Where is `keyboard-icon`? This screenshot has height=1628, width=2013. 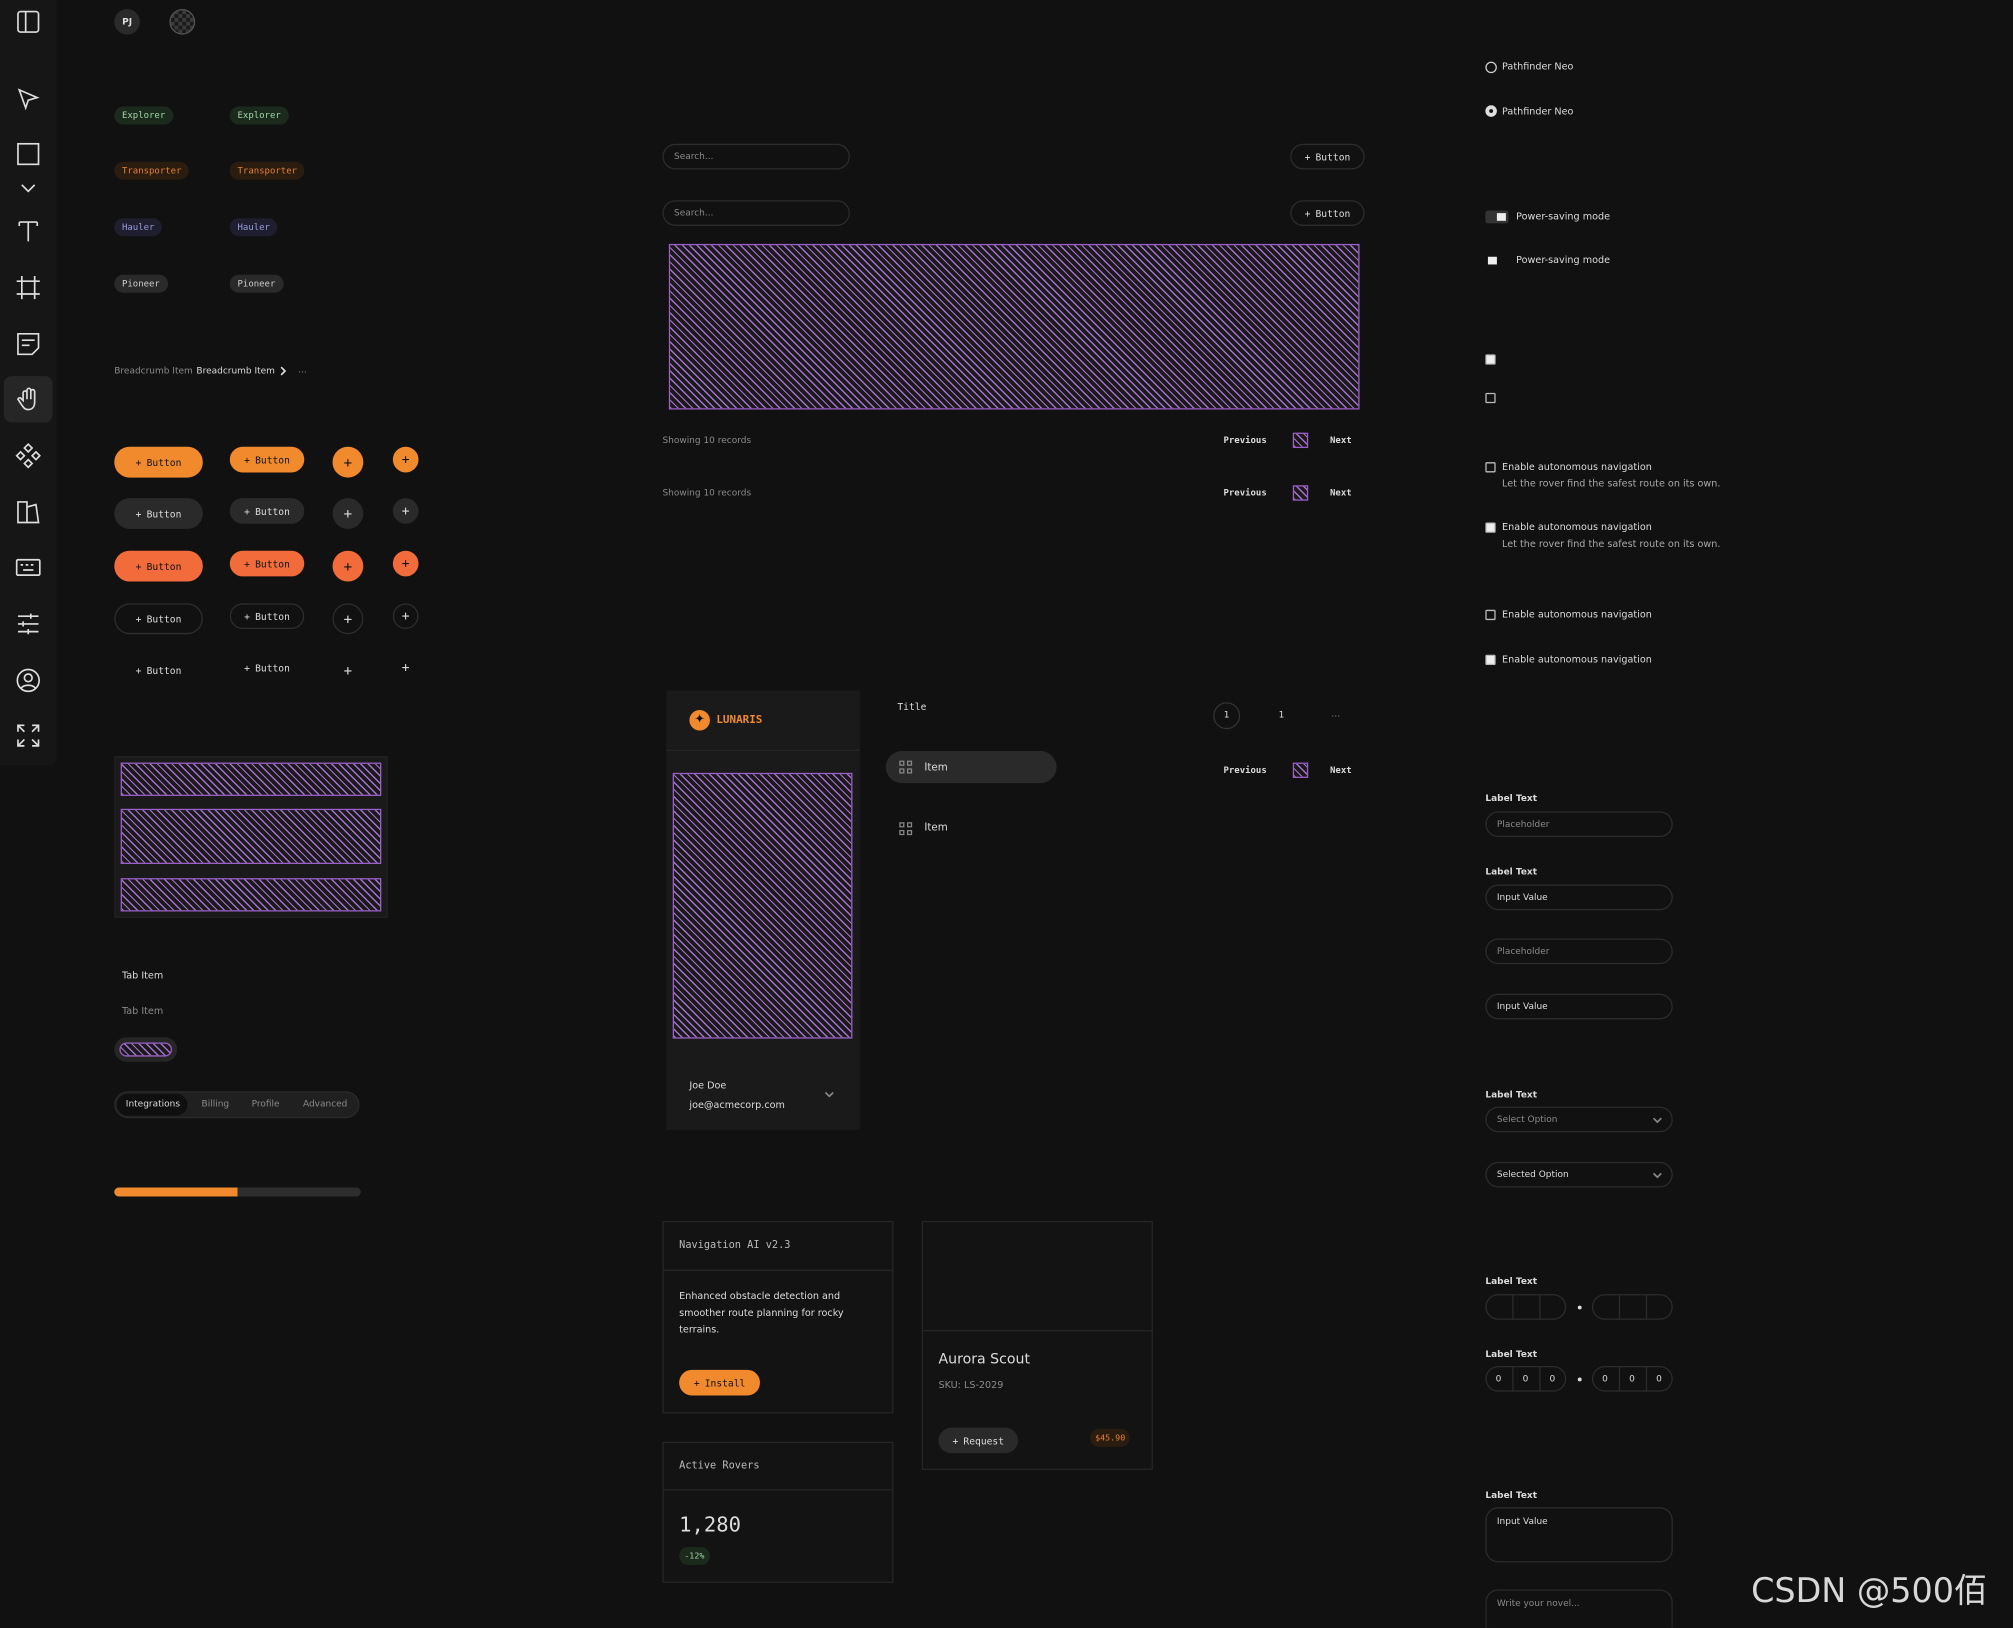 keyboard-icon is located at coordinates (28, 568).